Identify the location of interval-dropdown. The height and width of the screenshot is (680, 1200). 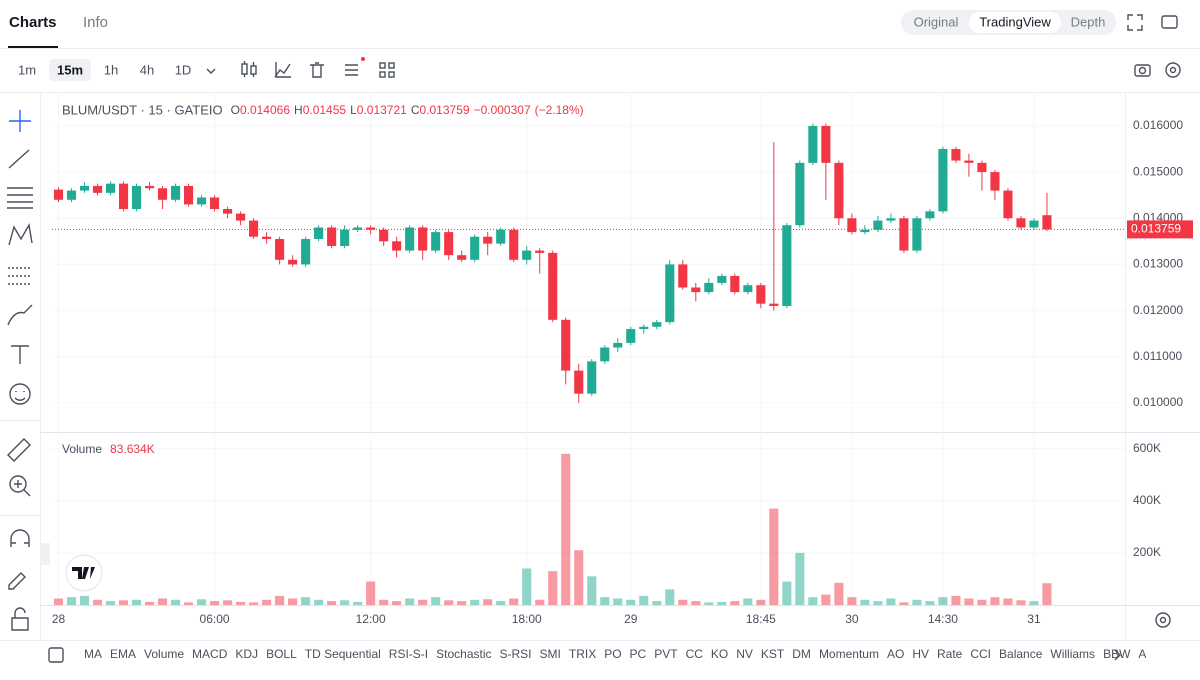
(211, 71).